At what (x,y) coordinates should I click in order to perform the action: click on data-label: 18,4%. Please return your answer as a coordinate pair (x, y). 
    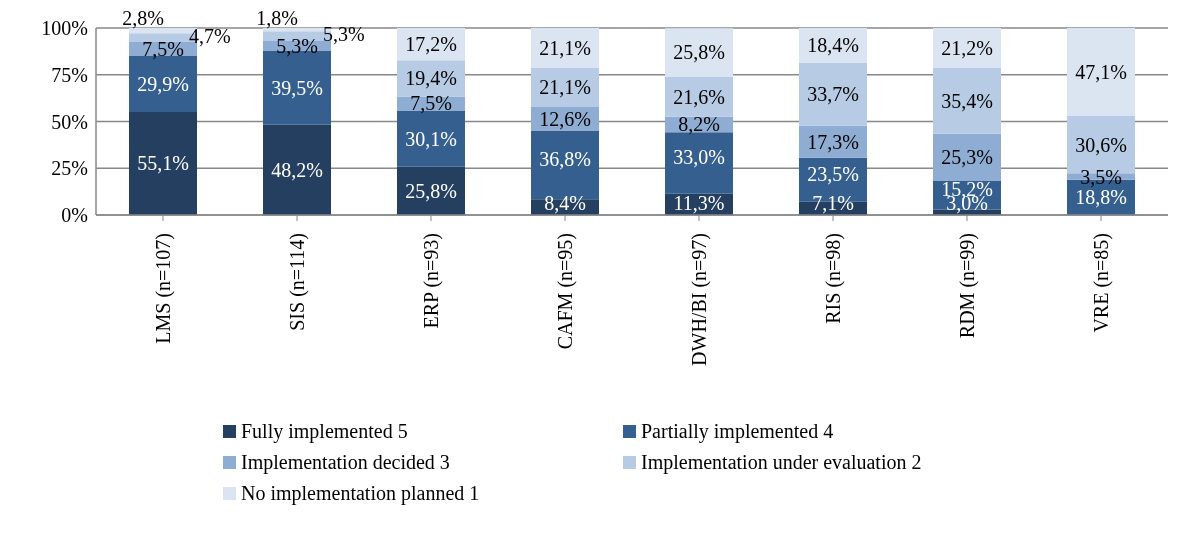
    Looking at the image, I should click on (833, 45).